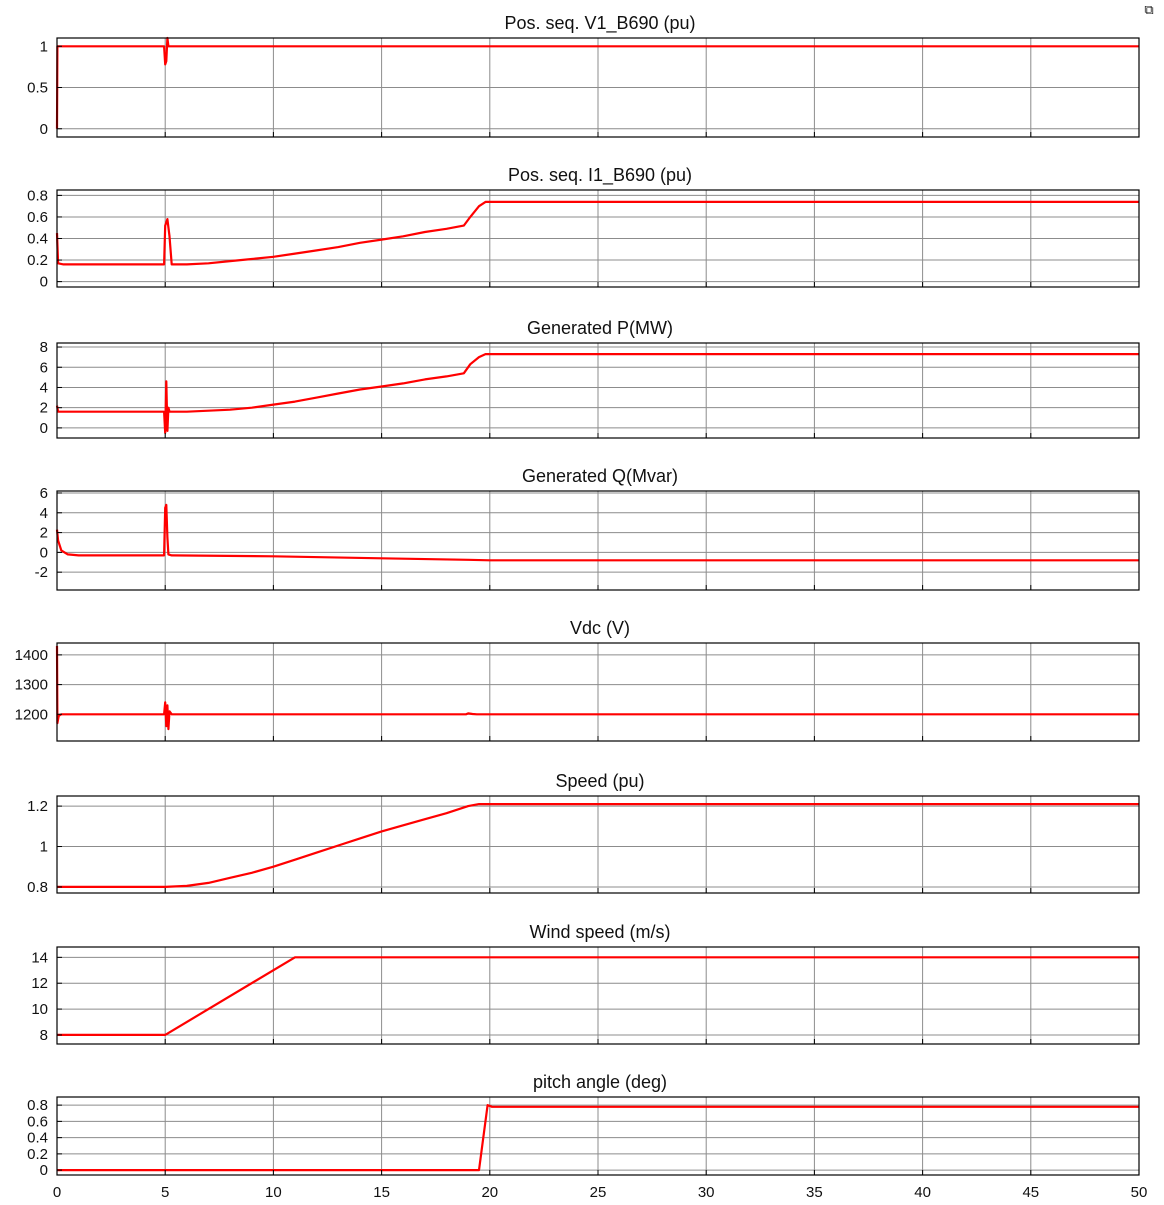 The width and height of the screenshot is (1164, 1205). Describe the element at coordinates (381, 1192) in the screenshot. I see `x-tick-label: 15` at that location.